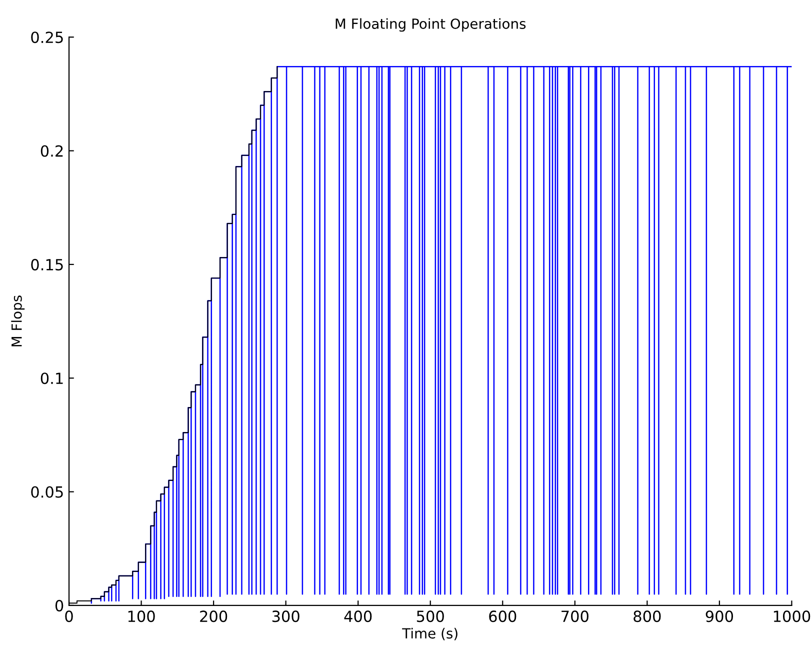 The image size is (812, 651). What do you see at coordinates (431, 25) in the screenshot?
I see `chart-title: M Floating Point Operations` at bounding box center [431, 25].